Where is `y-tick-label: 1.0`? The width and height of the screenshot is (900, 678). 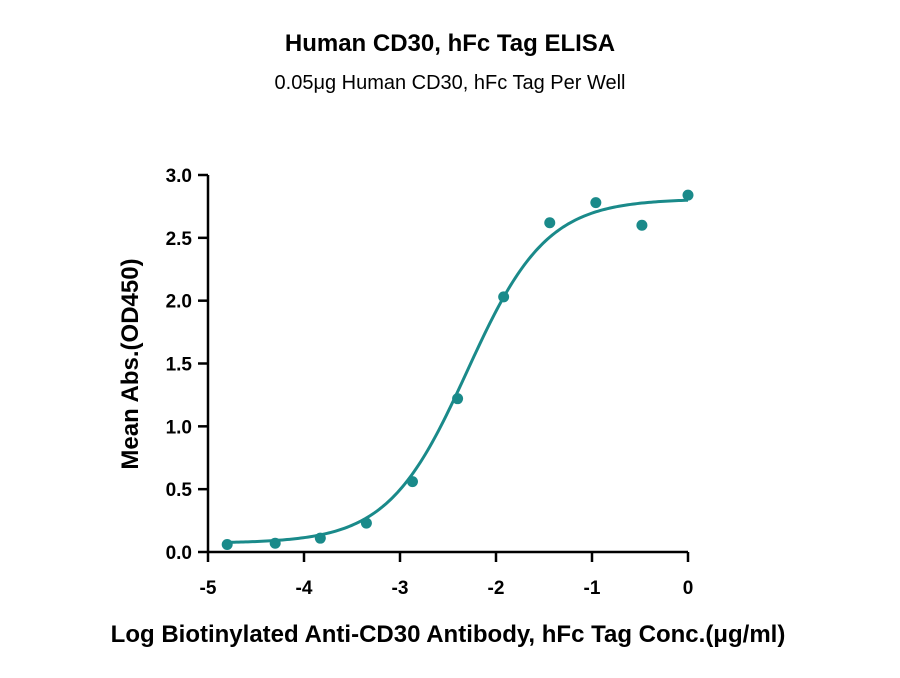 y-tick-label: 1.0 is located at coordinates (179, 427).